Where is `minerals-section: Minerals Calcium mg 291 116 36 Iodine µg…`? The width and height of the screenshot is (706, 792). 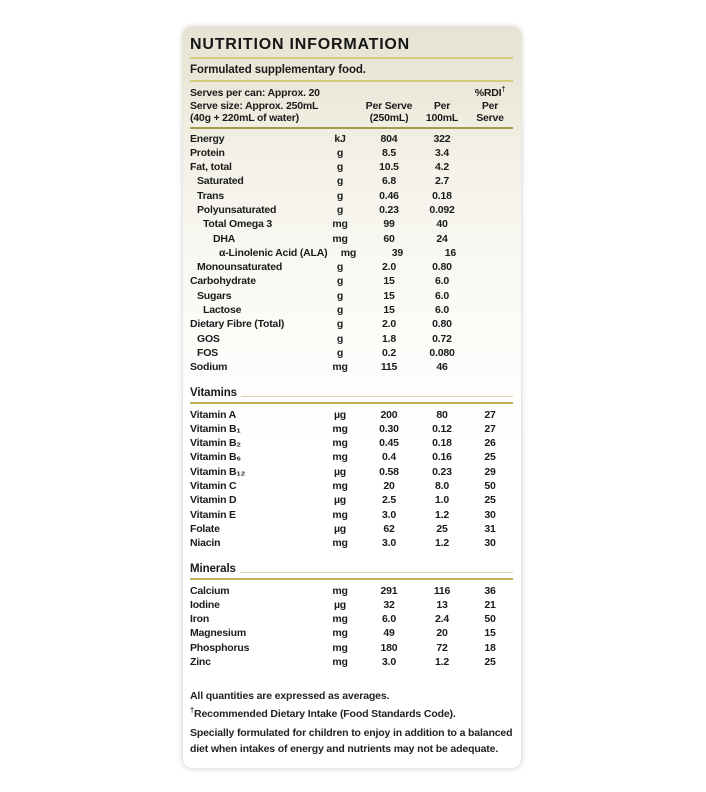 minerals-section: Minerals Calcium mg 291 116 36 Iodine µg… is located at coordinates (351, 616).